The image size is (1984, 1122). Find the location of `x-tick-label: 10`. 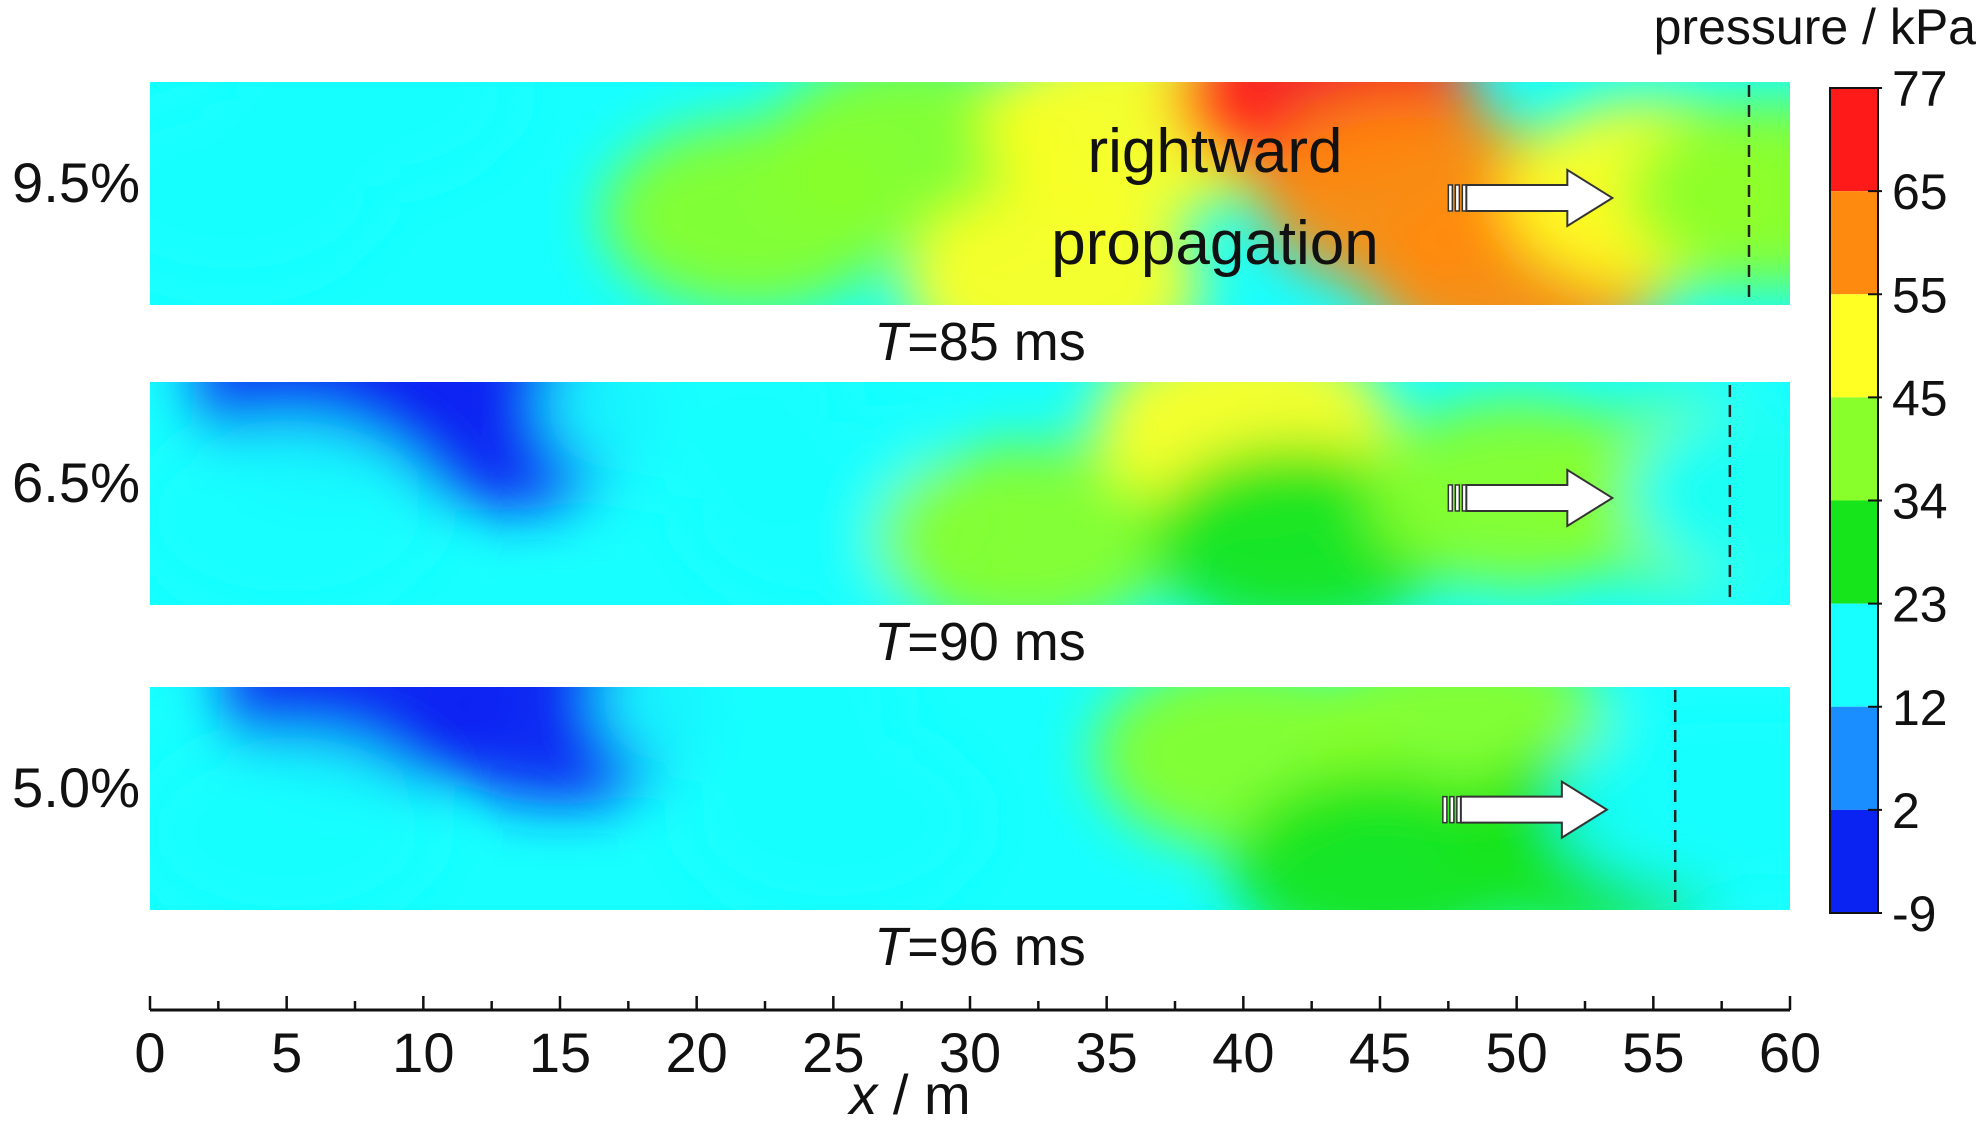

x-tick-label: 10 is located at coordinates (423, 1052).